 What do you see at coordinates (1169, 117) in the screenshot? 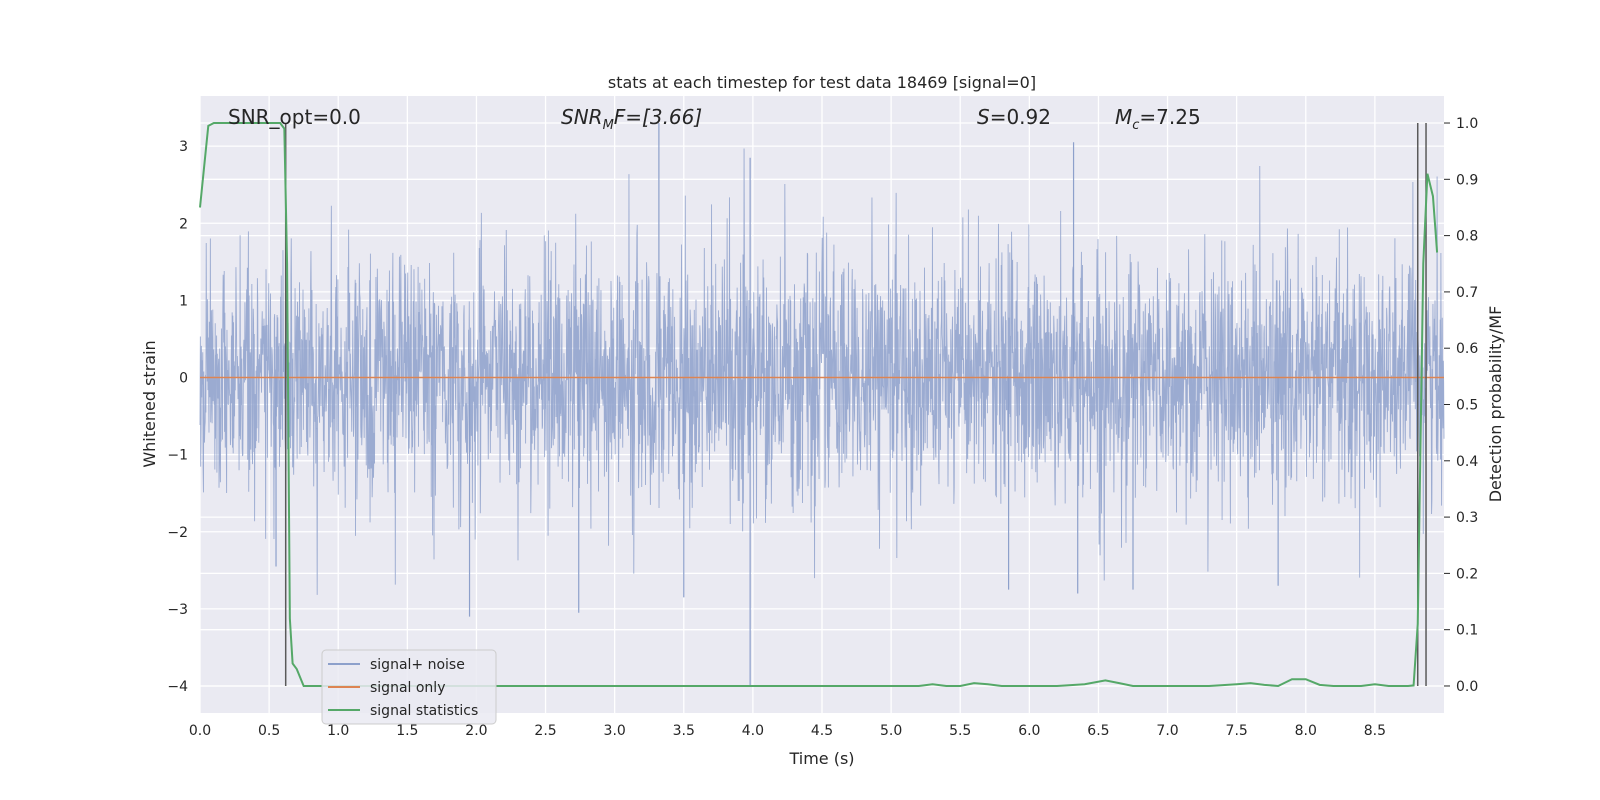
I see `annotation-mc-rest: =7.25` at bounding box center [1169, 117].